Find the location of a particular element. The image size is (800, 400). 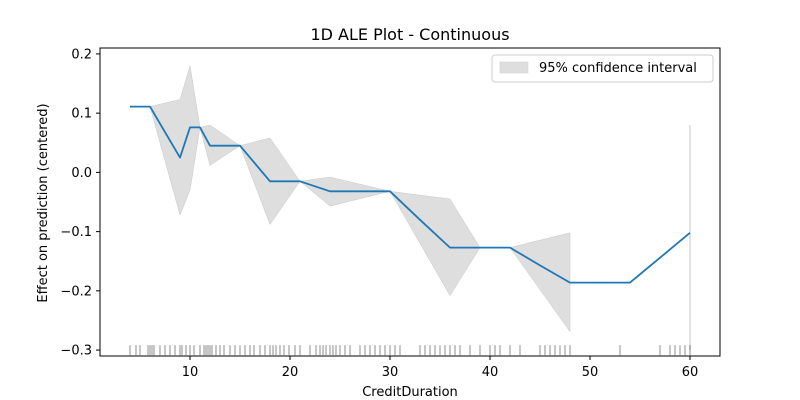

y-axis: −0.3 −0.2 −0.1 0.0 0.1 0.2 is located at coordinates (80, 203).